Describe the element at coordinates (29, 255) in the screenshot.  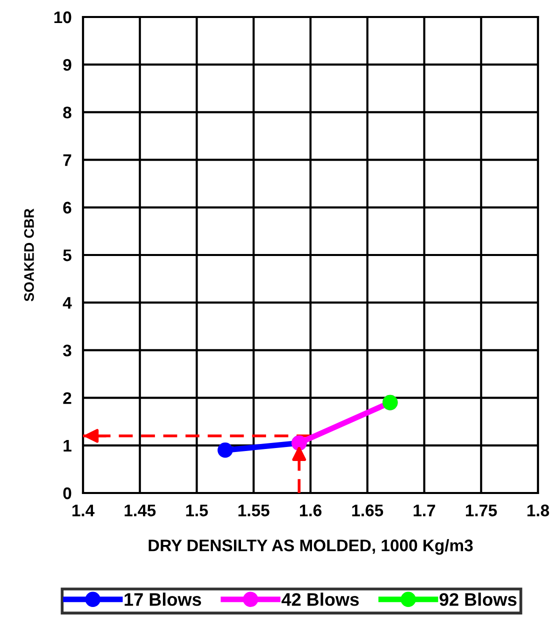
I see `y-axis-title: SOAKED CBR` at that location.